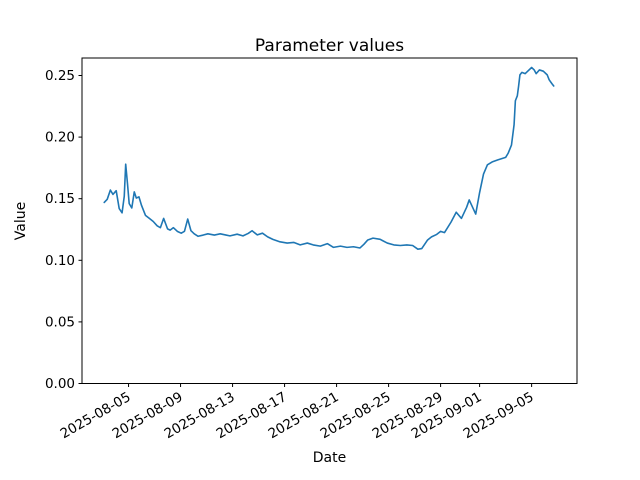 The height and width of the screenshot is (480, 640). What do you see at coordinates (21, 221) in the screenshot?
I see `y-axis-label: Value` at bounding box center [21, 221].